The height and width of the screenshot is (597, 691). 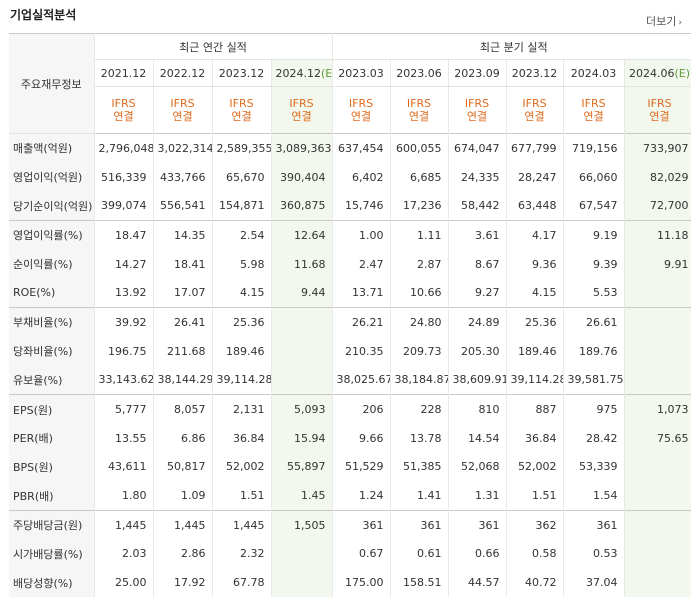 I want to click on table-cell: 13.78, so click(x=419, y=438).